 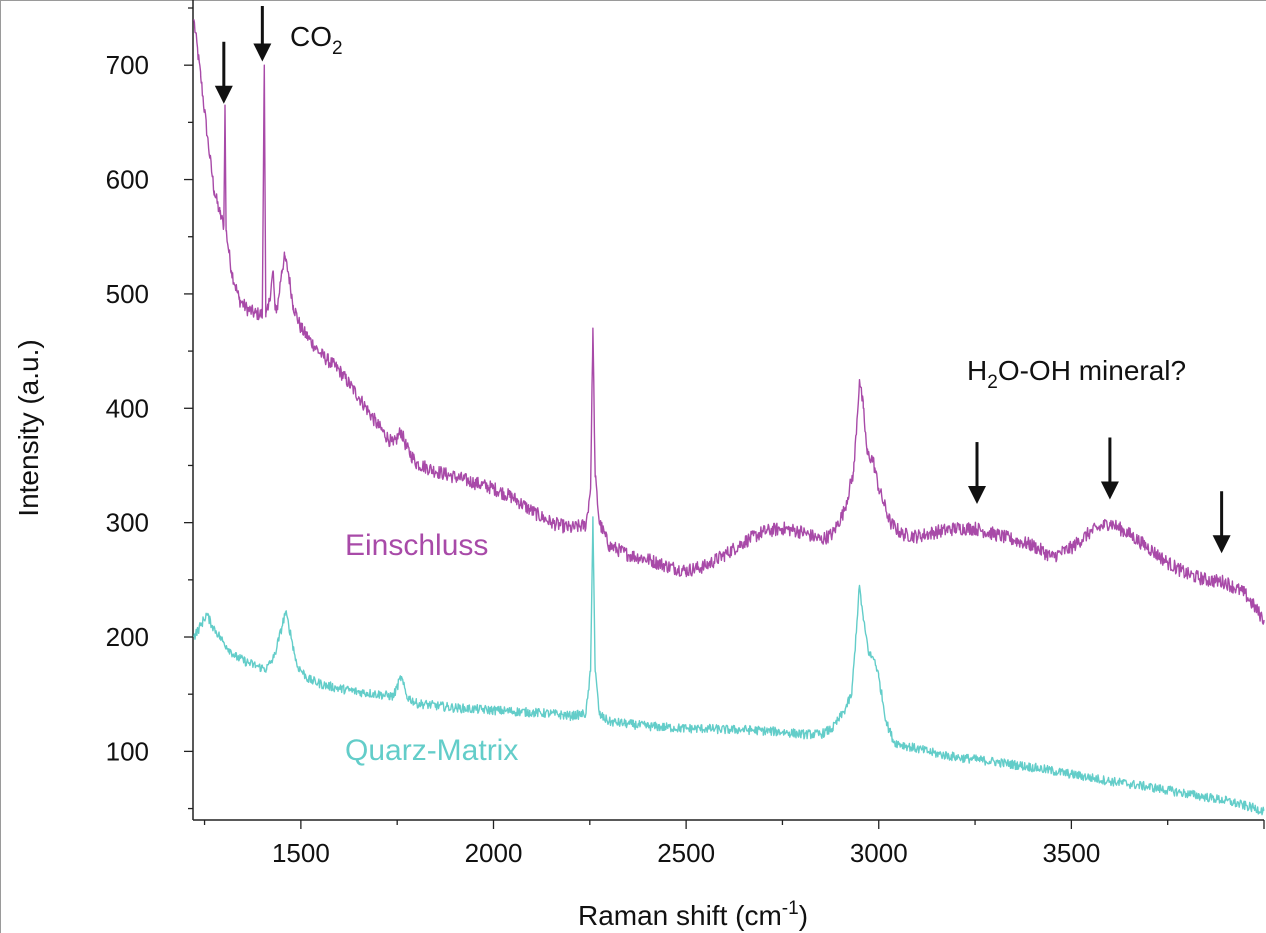 I want to click on y-tick-label: 300, so click(x=127, y=523).